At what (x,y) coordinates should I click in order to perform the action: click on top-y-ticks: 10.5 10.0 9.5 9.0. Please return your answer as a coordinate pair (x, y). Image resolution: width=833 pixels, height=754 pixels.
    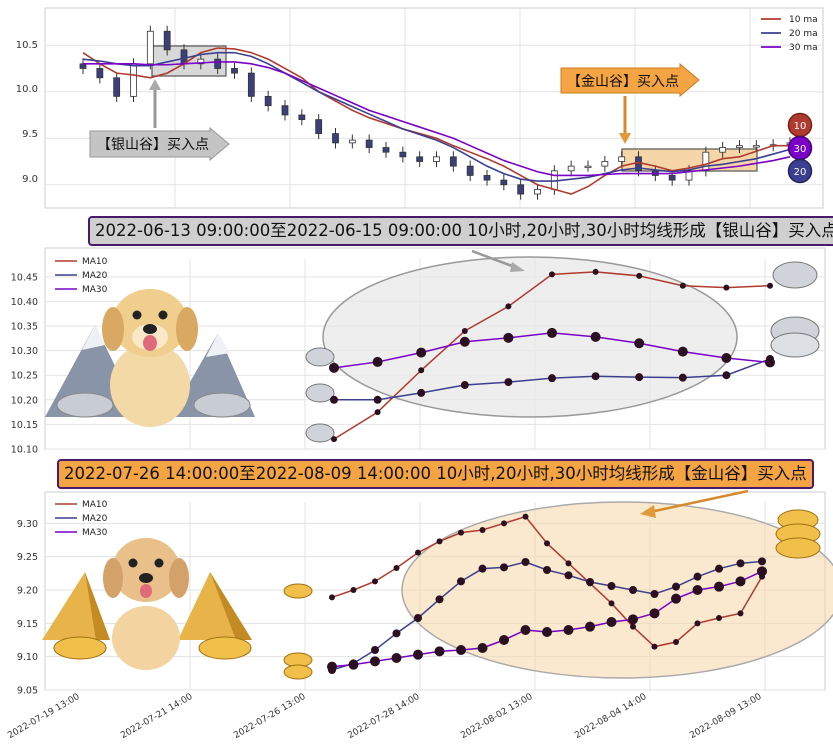
    Looking at the image, I should click on (27, 112).